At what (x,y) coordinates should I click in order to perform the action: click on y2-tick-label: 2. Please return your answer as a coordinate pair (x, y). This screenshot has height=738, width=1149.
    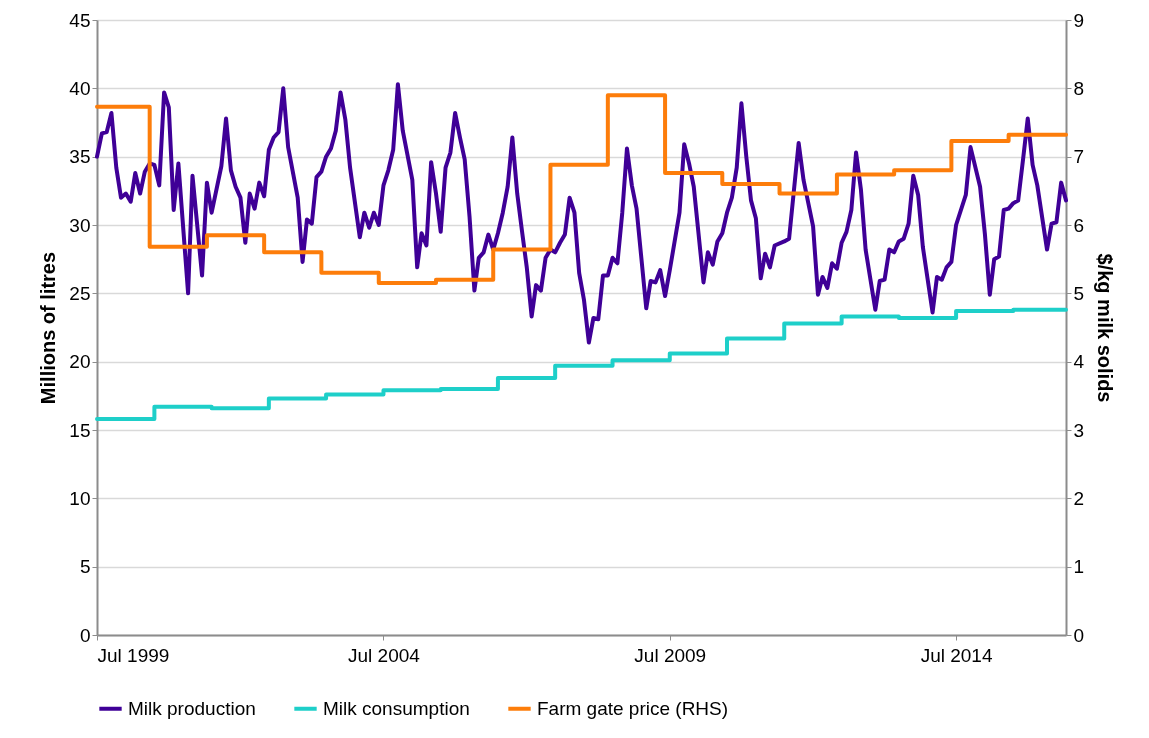
    Looking at the image, I should click on (1079, 498).